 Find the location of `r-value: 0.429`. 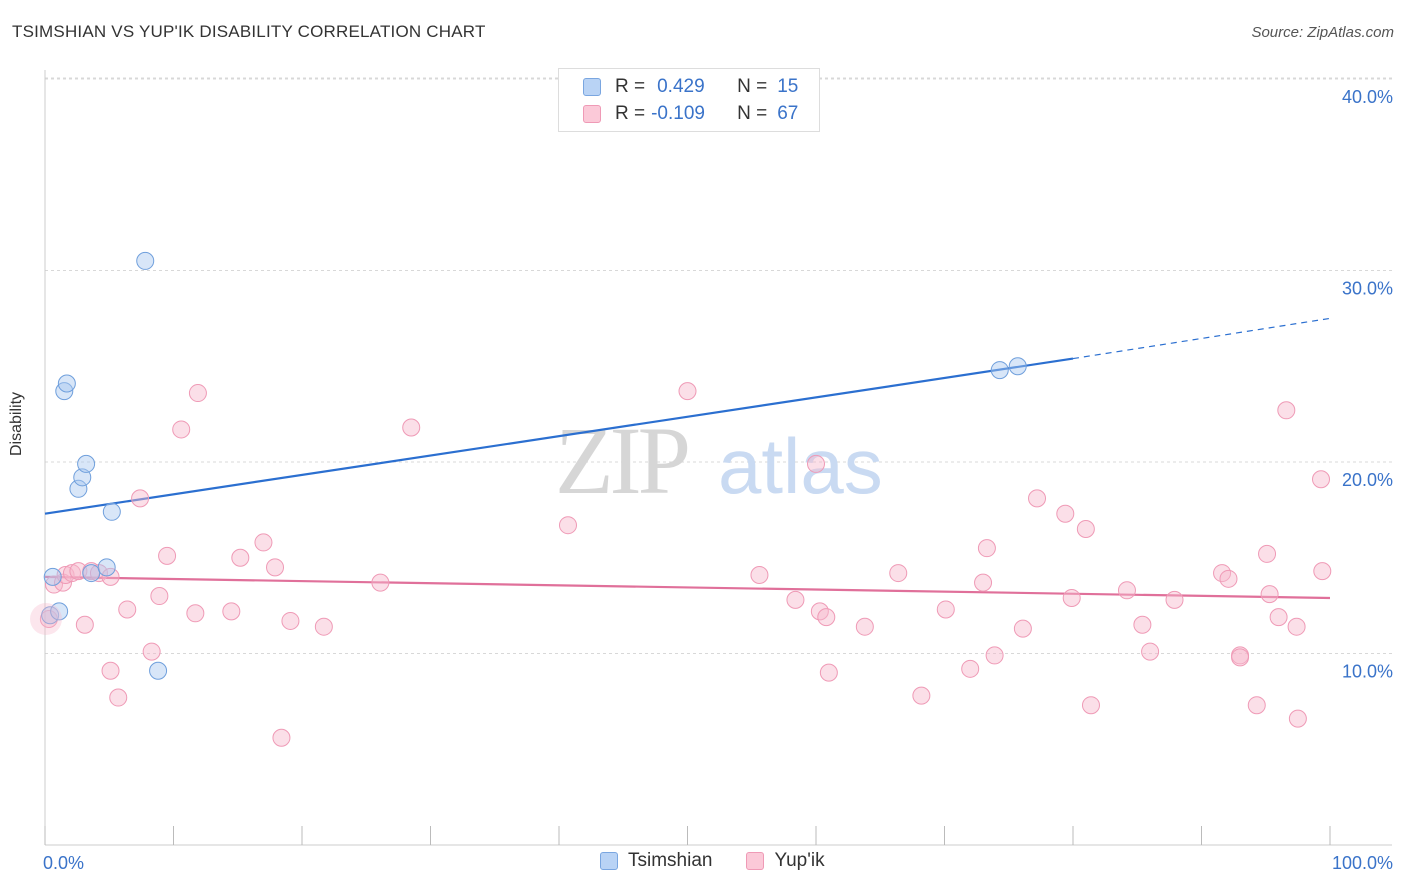

r-value: 0.429 is located at coordinates (681, 86).